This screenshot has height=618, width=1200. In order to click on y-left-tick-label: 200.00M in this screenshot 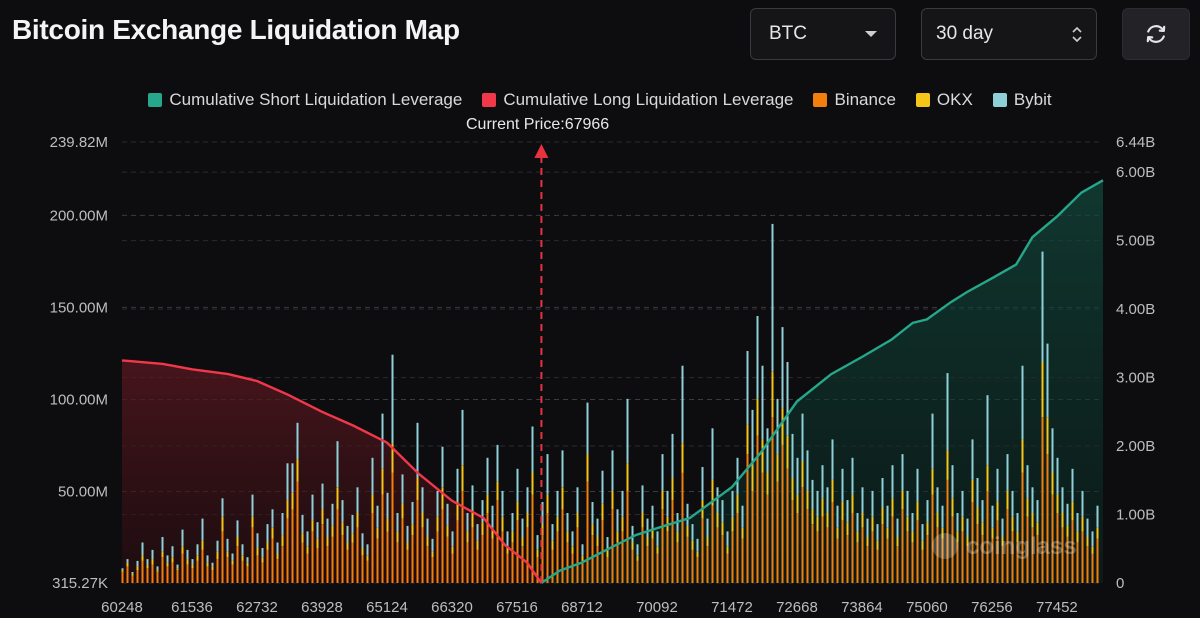, I will do `click(79, 215)`.